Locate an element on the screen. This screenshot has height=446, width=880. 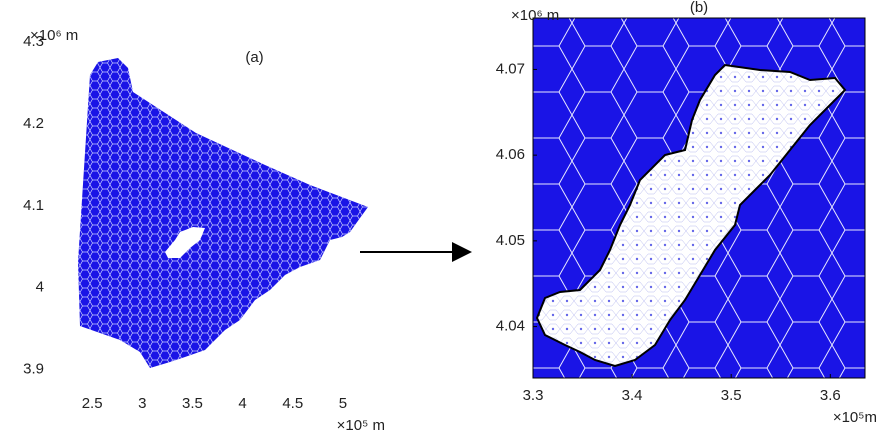
y-tick-label: 4 is located at coordinates (40, 287).